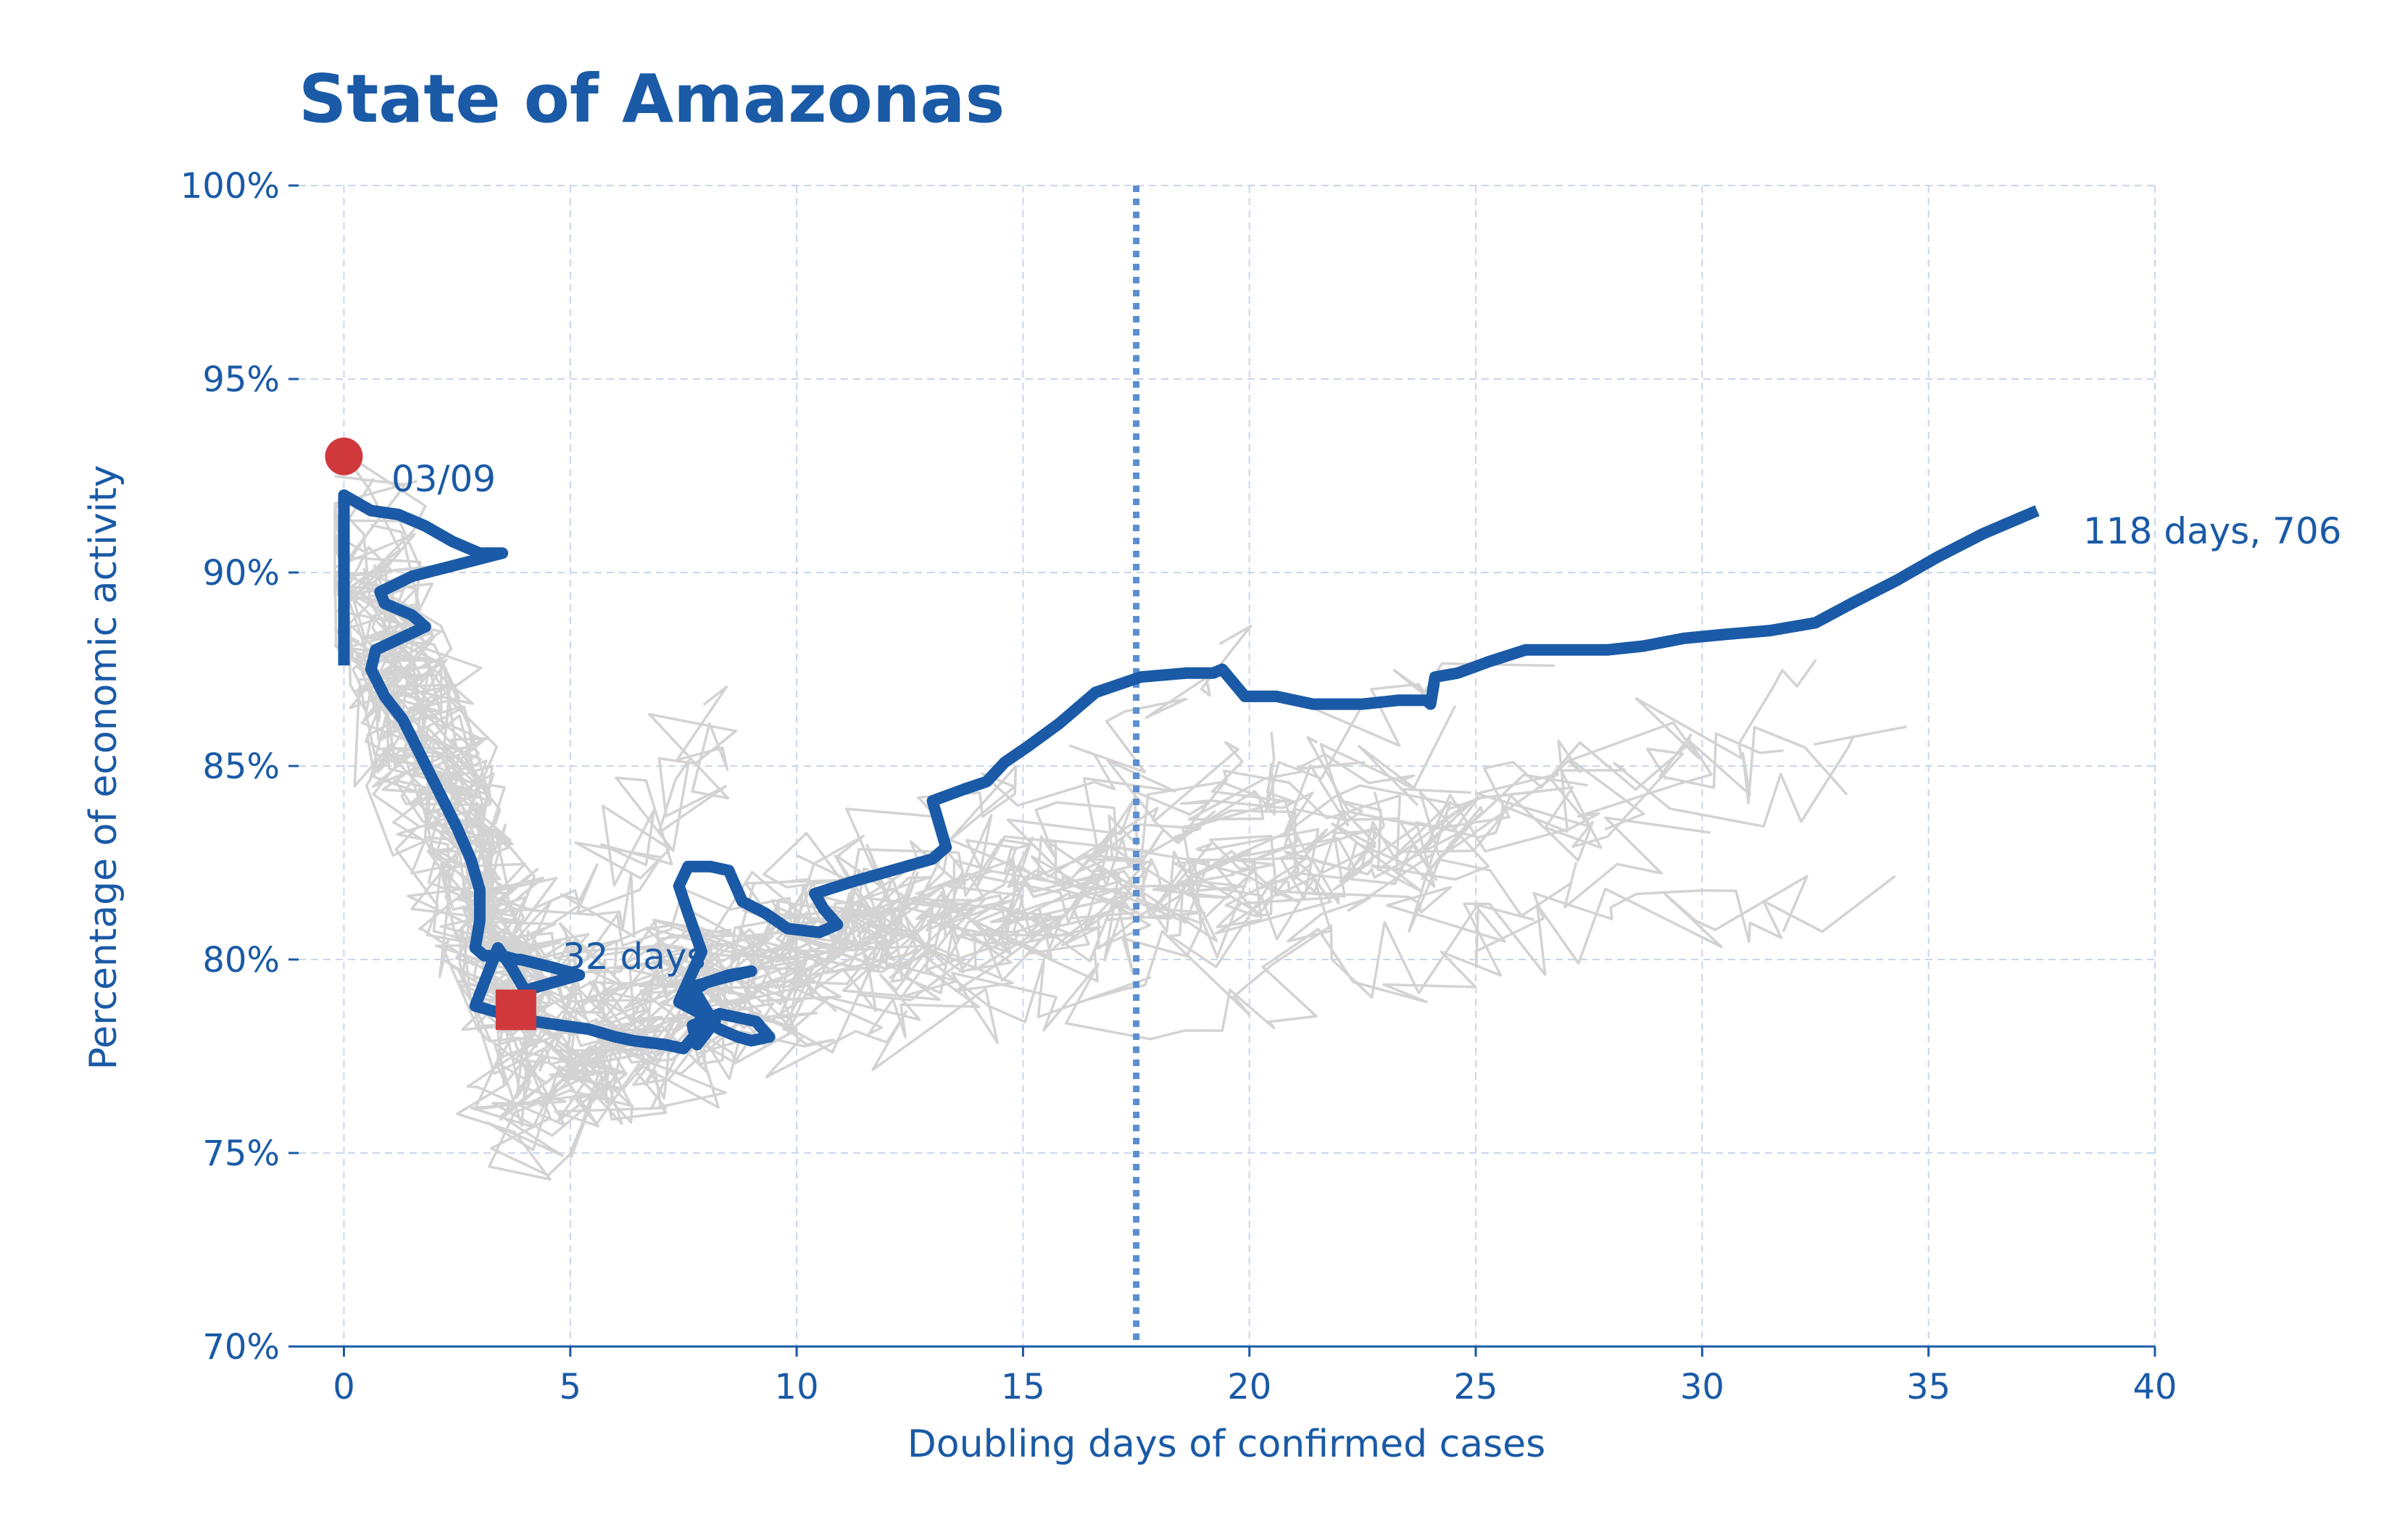  I want to click on start-marker, so click(344, 456).